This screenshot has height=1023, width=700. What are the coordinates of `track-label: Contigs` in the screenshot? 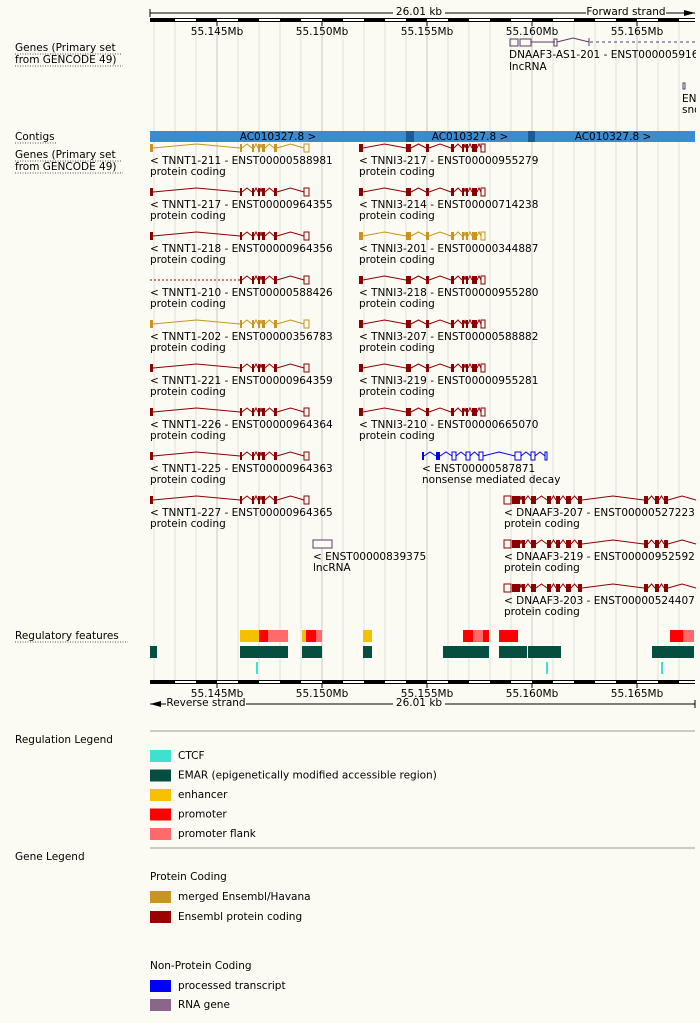 It's located at (35, 137).